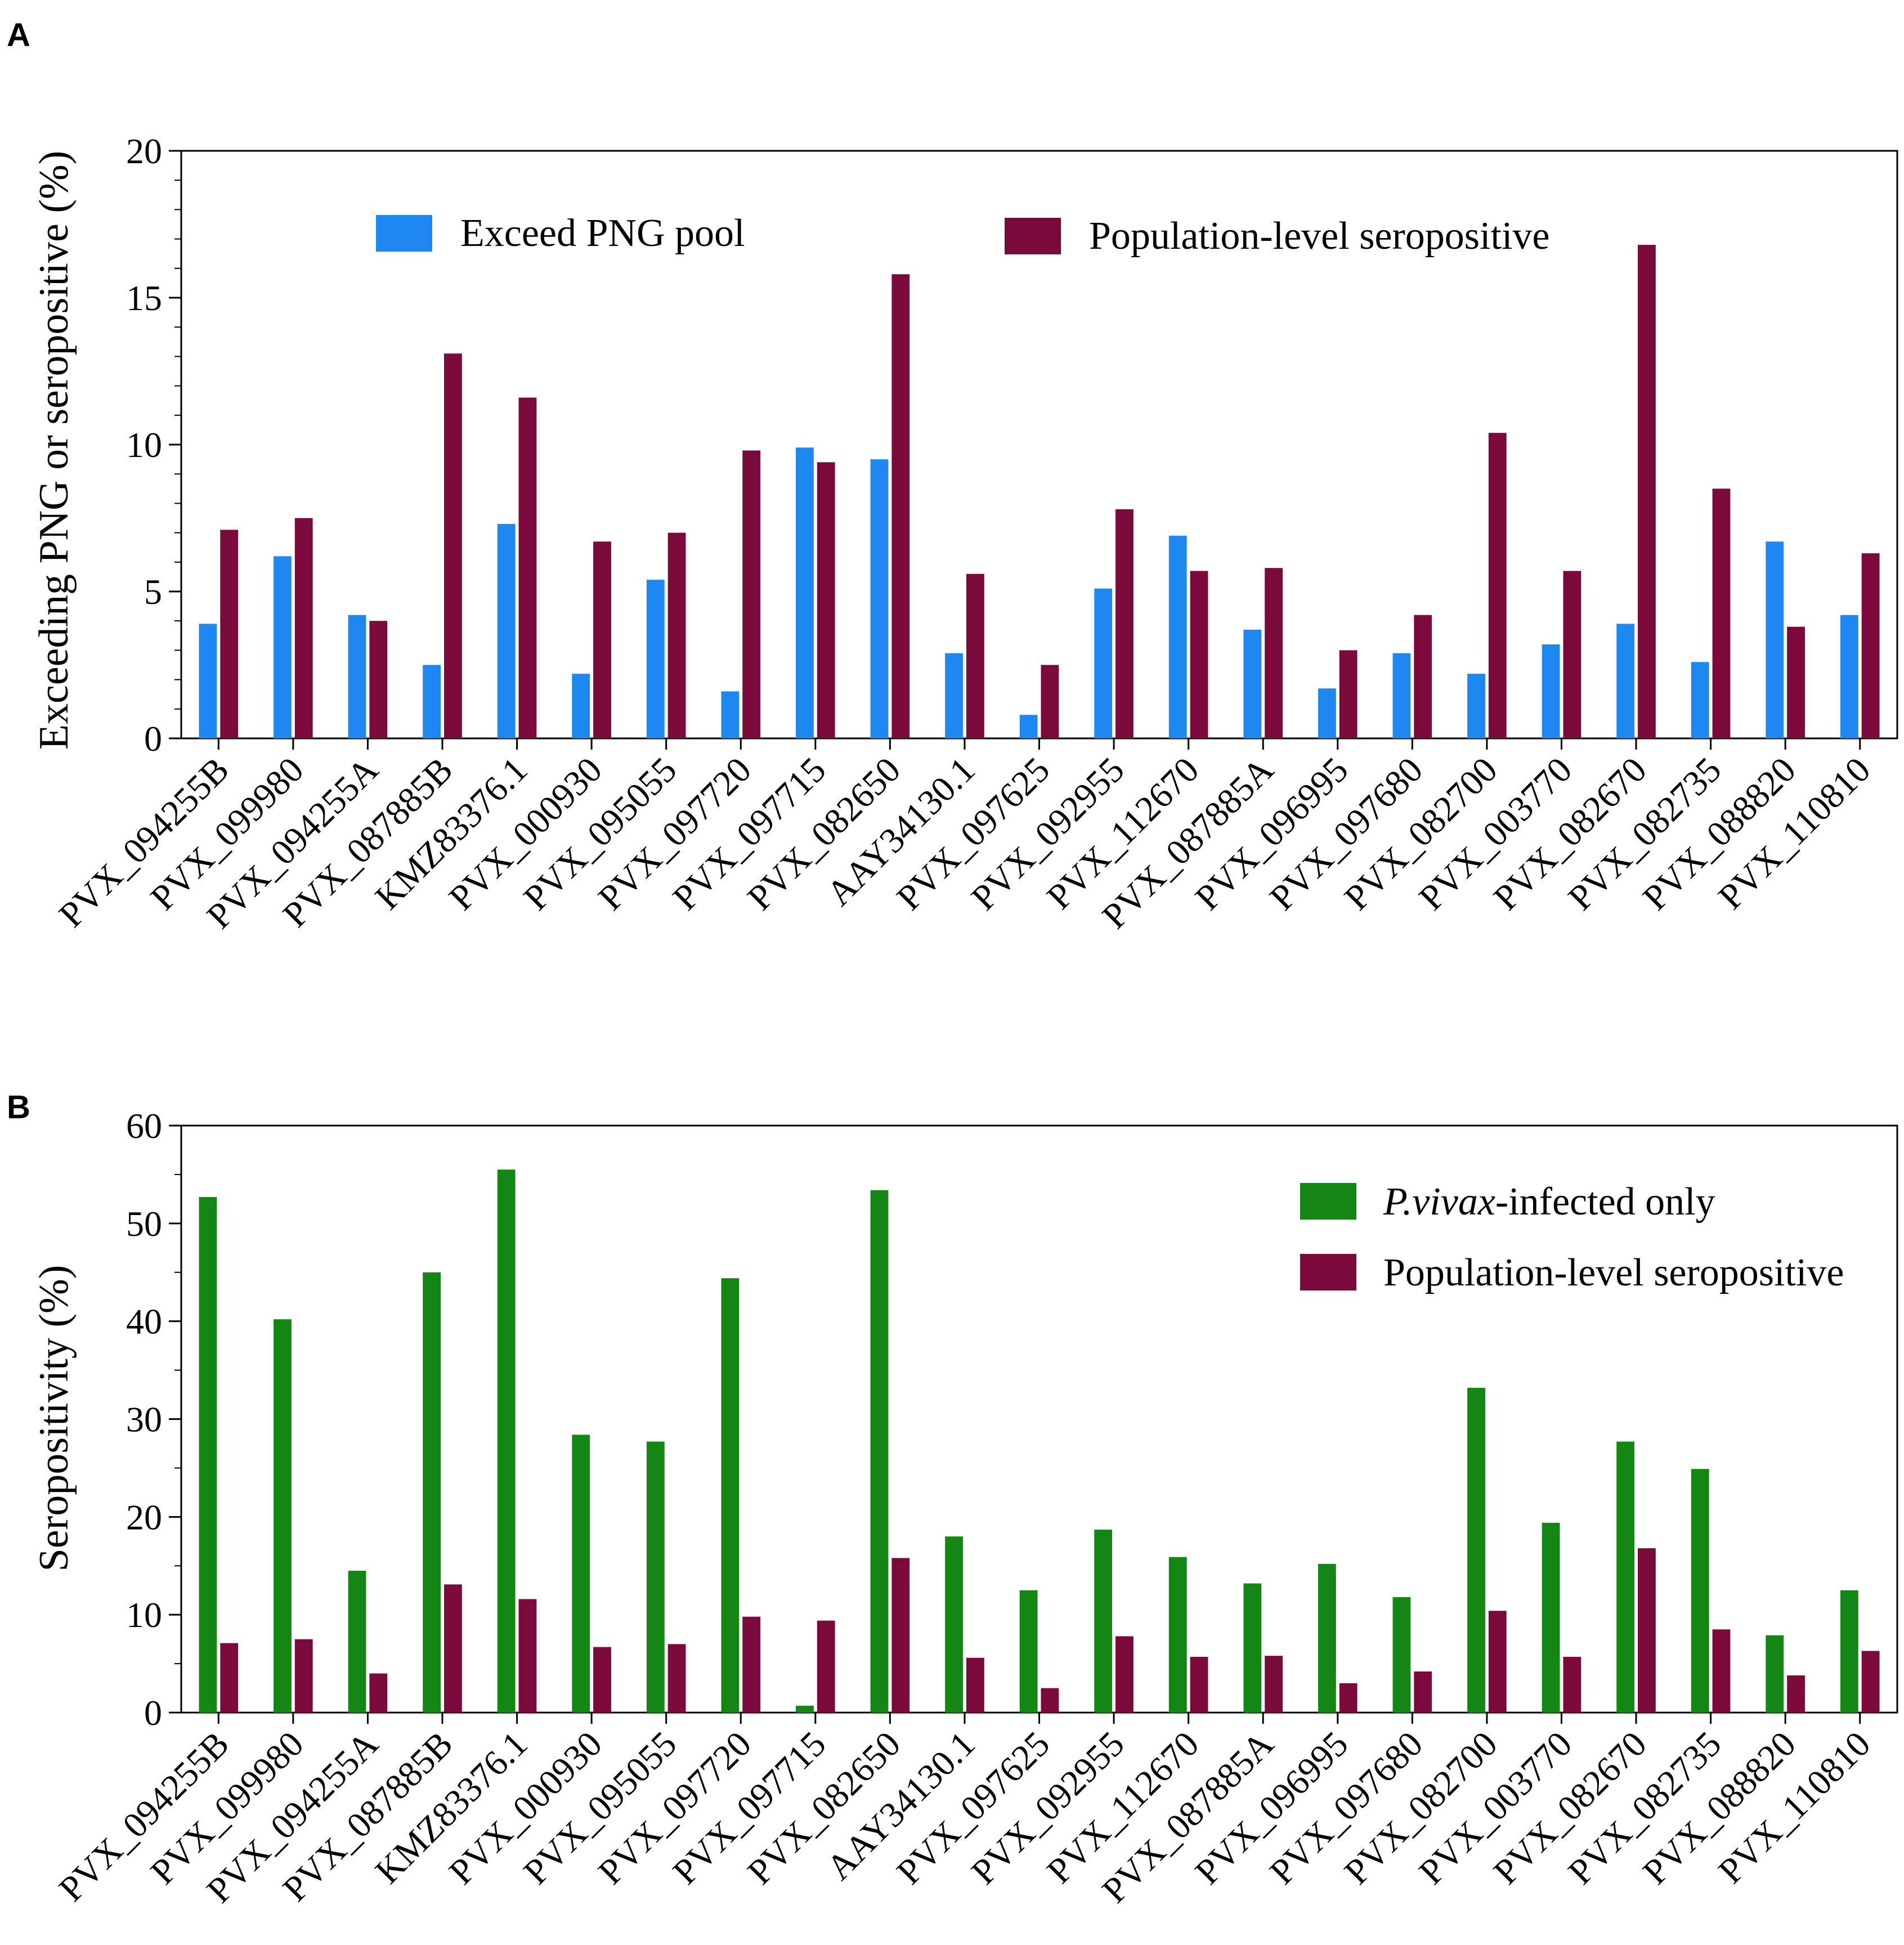 The image size is (1904, 1945). What do you see at coordinates (1605, 1202) in the screenshot?
I see `legend-label-pvivax-rest: -infected only` at bounding box center [1605, 1202].